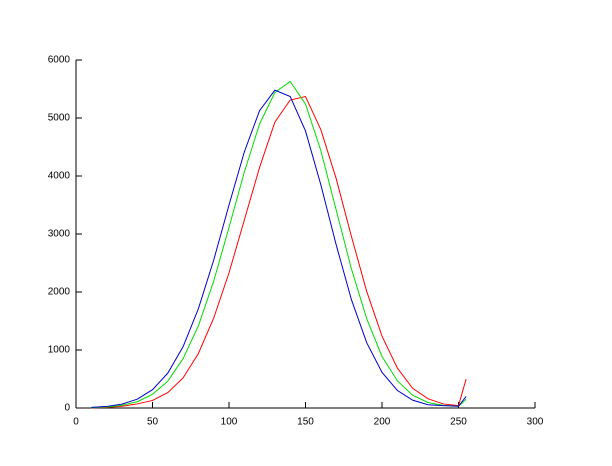 Image resolution: width=612 pixels, height=466 pixels. What do you see at coordinates (59, 350) in the screenshot?
I see `y-tick-label: 1000` at bounding box center [59, 350].